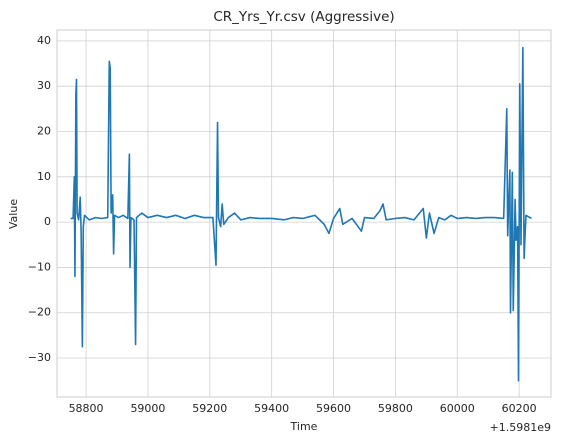 The image size is (562, 448). I want to click on x-axis-label: Time, so click(304, 426).